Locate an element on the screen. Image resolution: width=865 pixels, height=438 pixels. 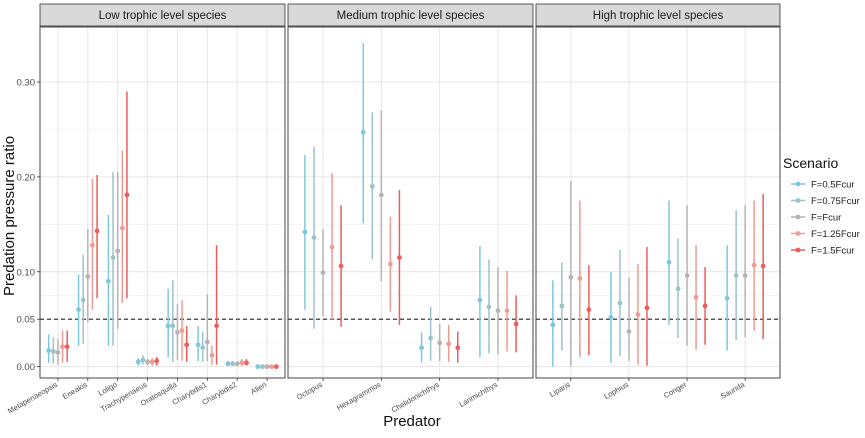
x-tick-label: Saurida is located at coordinates (733, 390).